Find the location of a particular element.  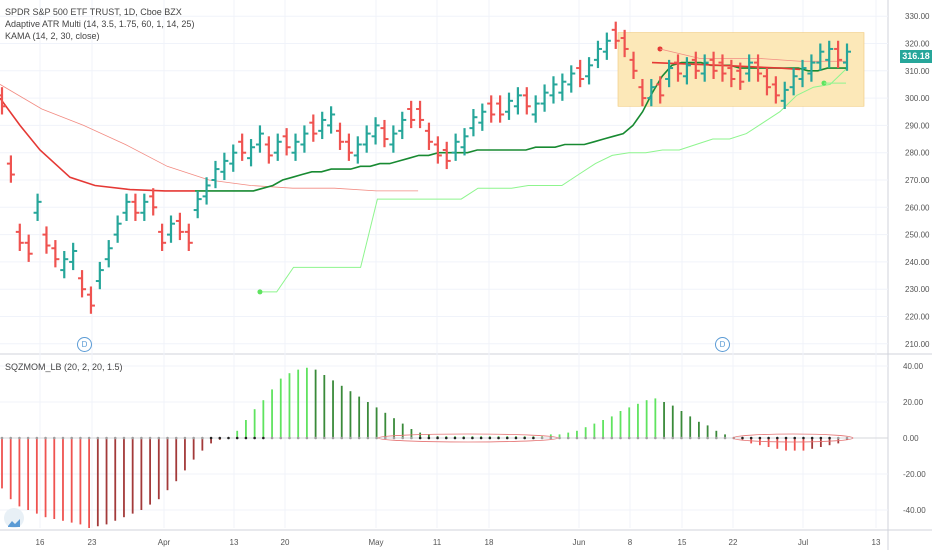

main-y-tick-label: 300.00 is located at coordinates (917, 98).